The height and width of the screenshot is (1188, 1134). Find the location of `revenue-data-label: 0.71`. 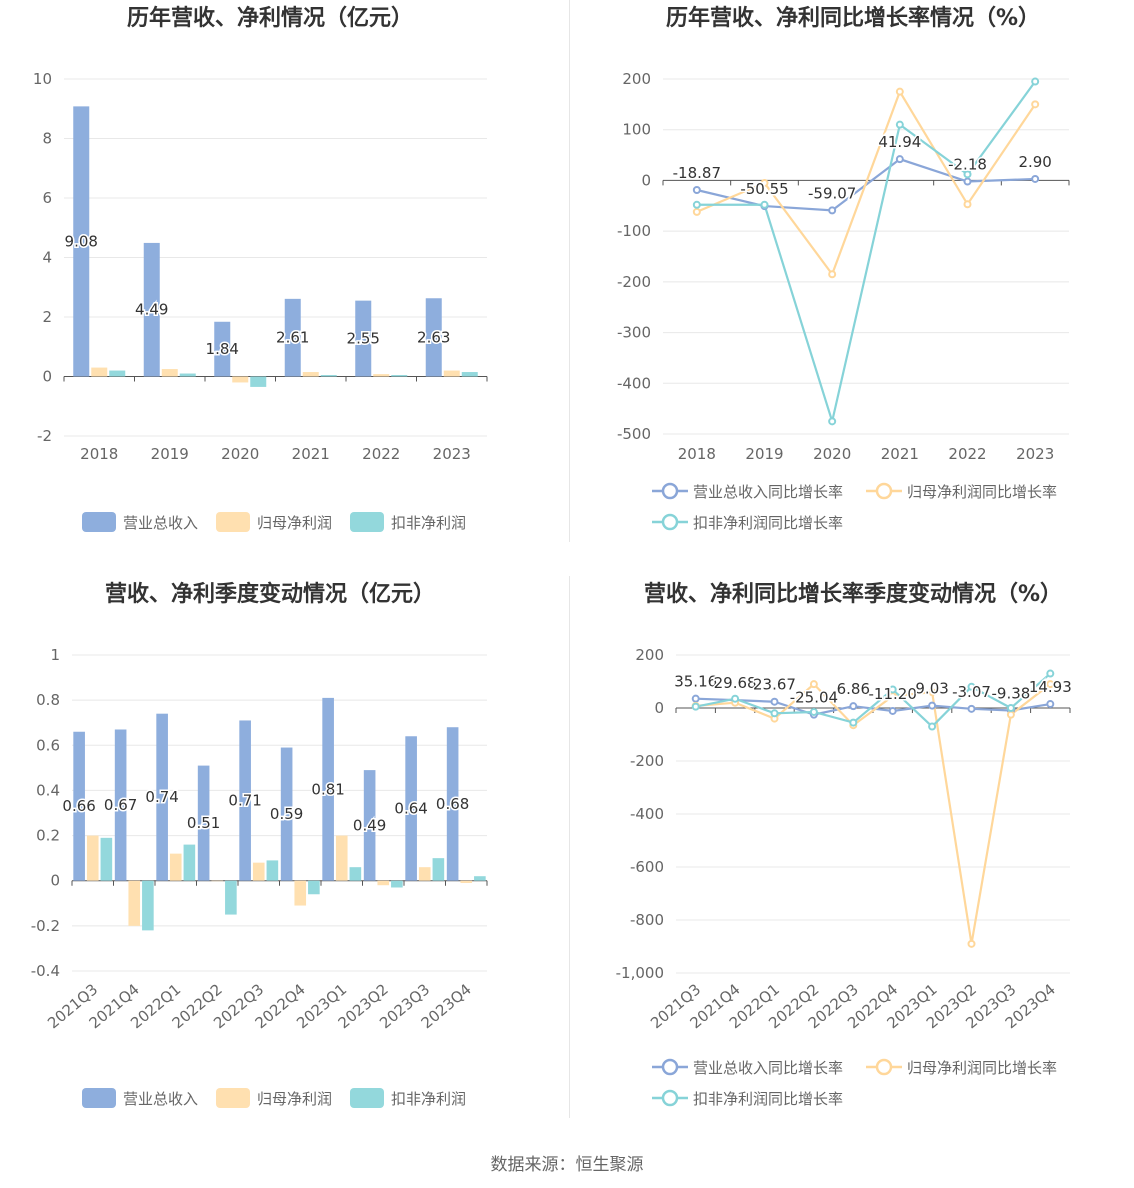

revenue-data-label: 0.71 is located at coordinates (244, 801).